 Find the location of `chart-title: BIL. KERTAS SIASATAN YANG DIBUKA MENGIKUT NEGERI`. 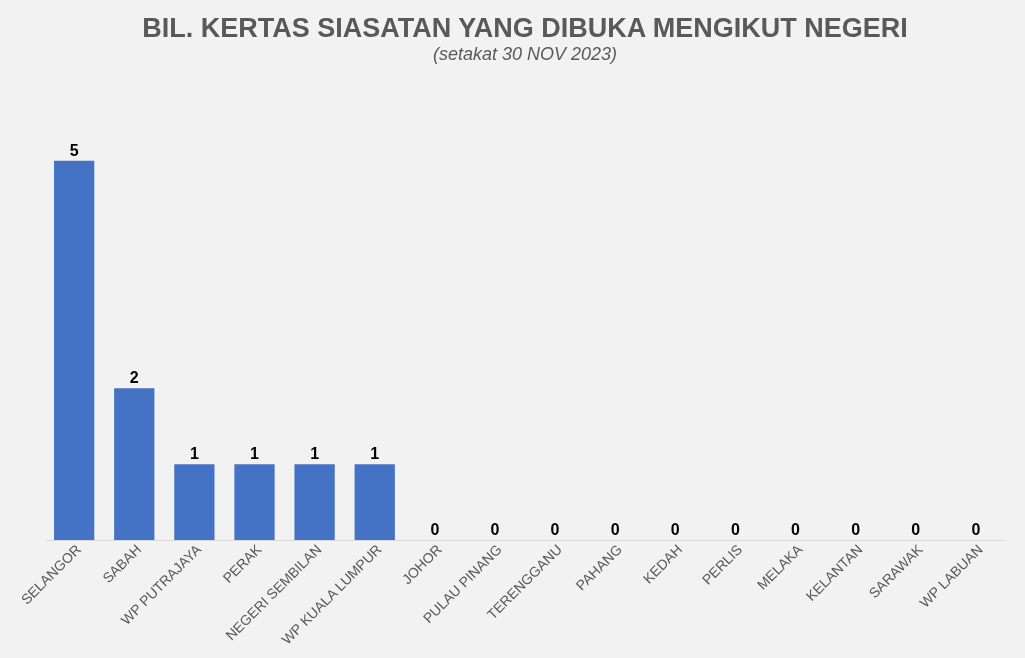

chart-title: BIL. KERTAS SIASATAN YANG DIBUKA MENGIKUT NEGERI is located at coordinates (525, 28).